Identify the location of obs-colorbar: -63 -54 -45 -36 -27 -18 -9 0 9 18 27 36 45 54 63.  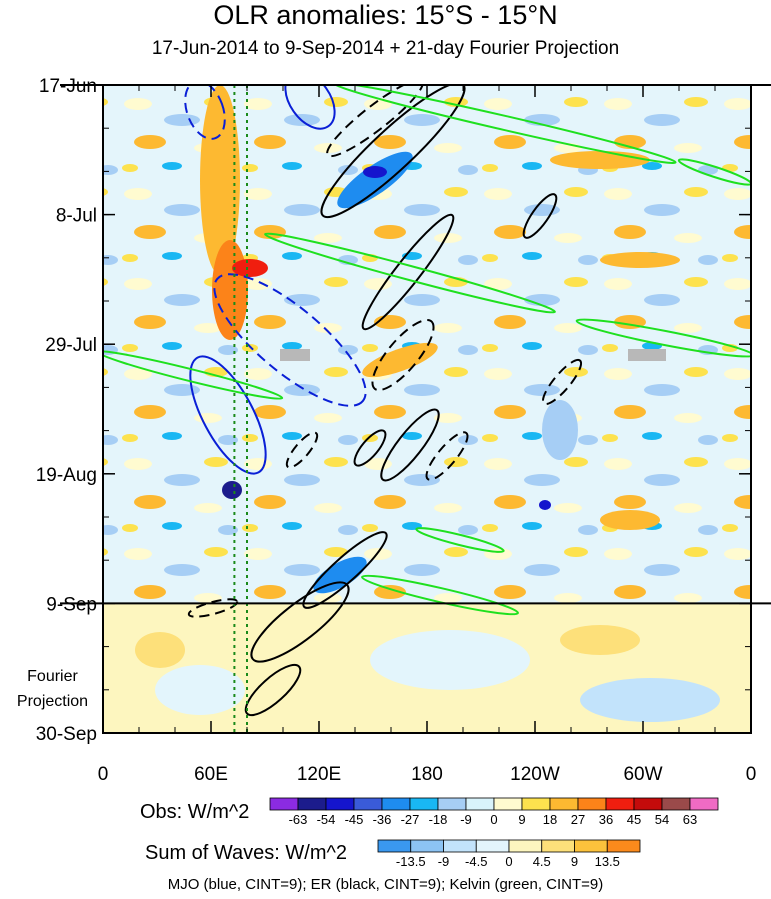
(494, 812).